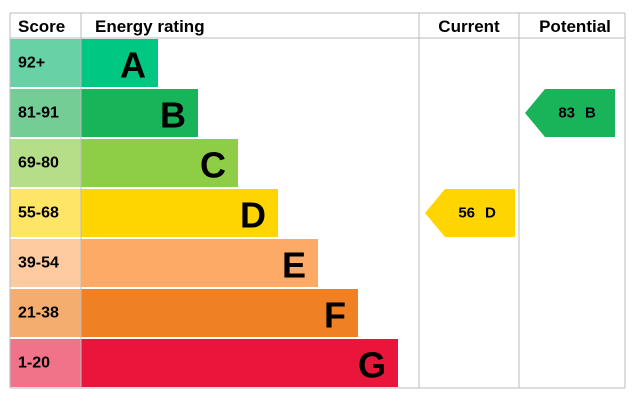 The width and height of the screenshot is (635, 418). I want to click on current-letter: D, so click(490, 213).